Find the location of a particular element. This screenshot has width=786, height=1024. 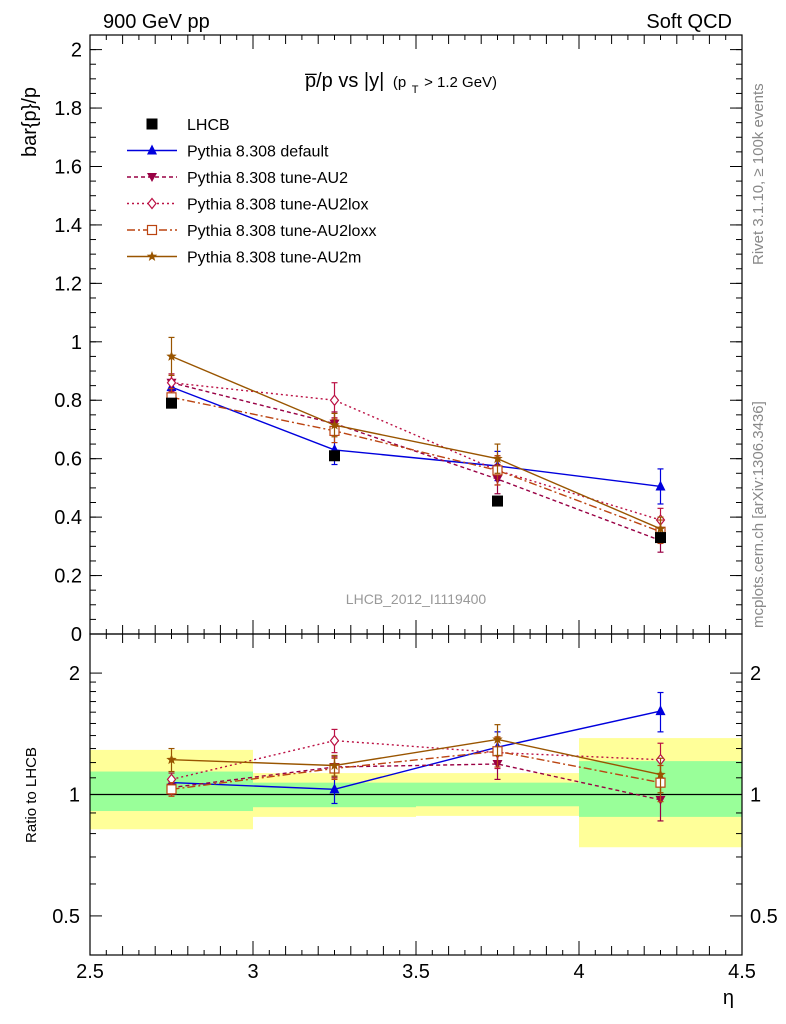

main-ytick-label-9: 1.8 is located at coordinates (68, 109).